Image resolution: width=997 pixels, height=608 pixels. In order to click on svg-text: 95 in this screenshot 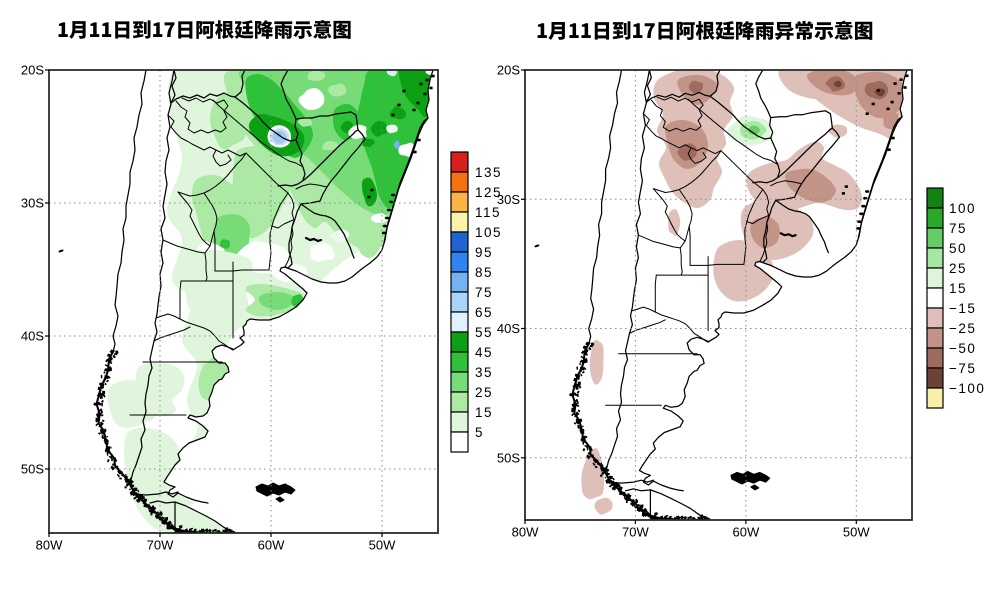, I will do `click(484, 252)`.